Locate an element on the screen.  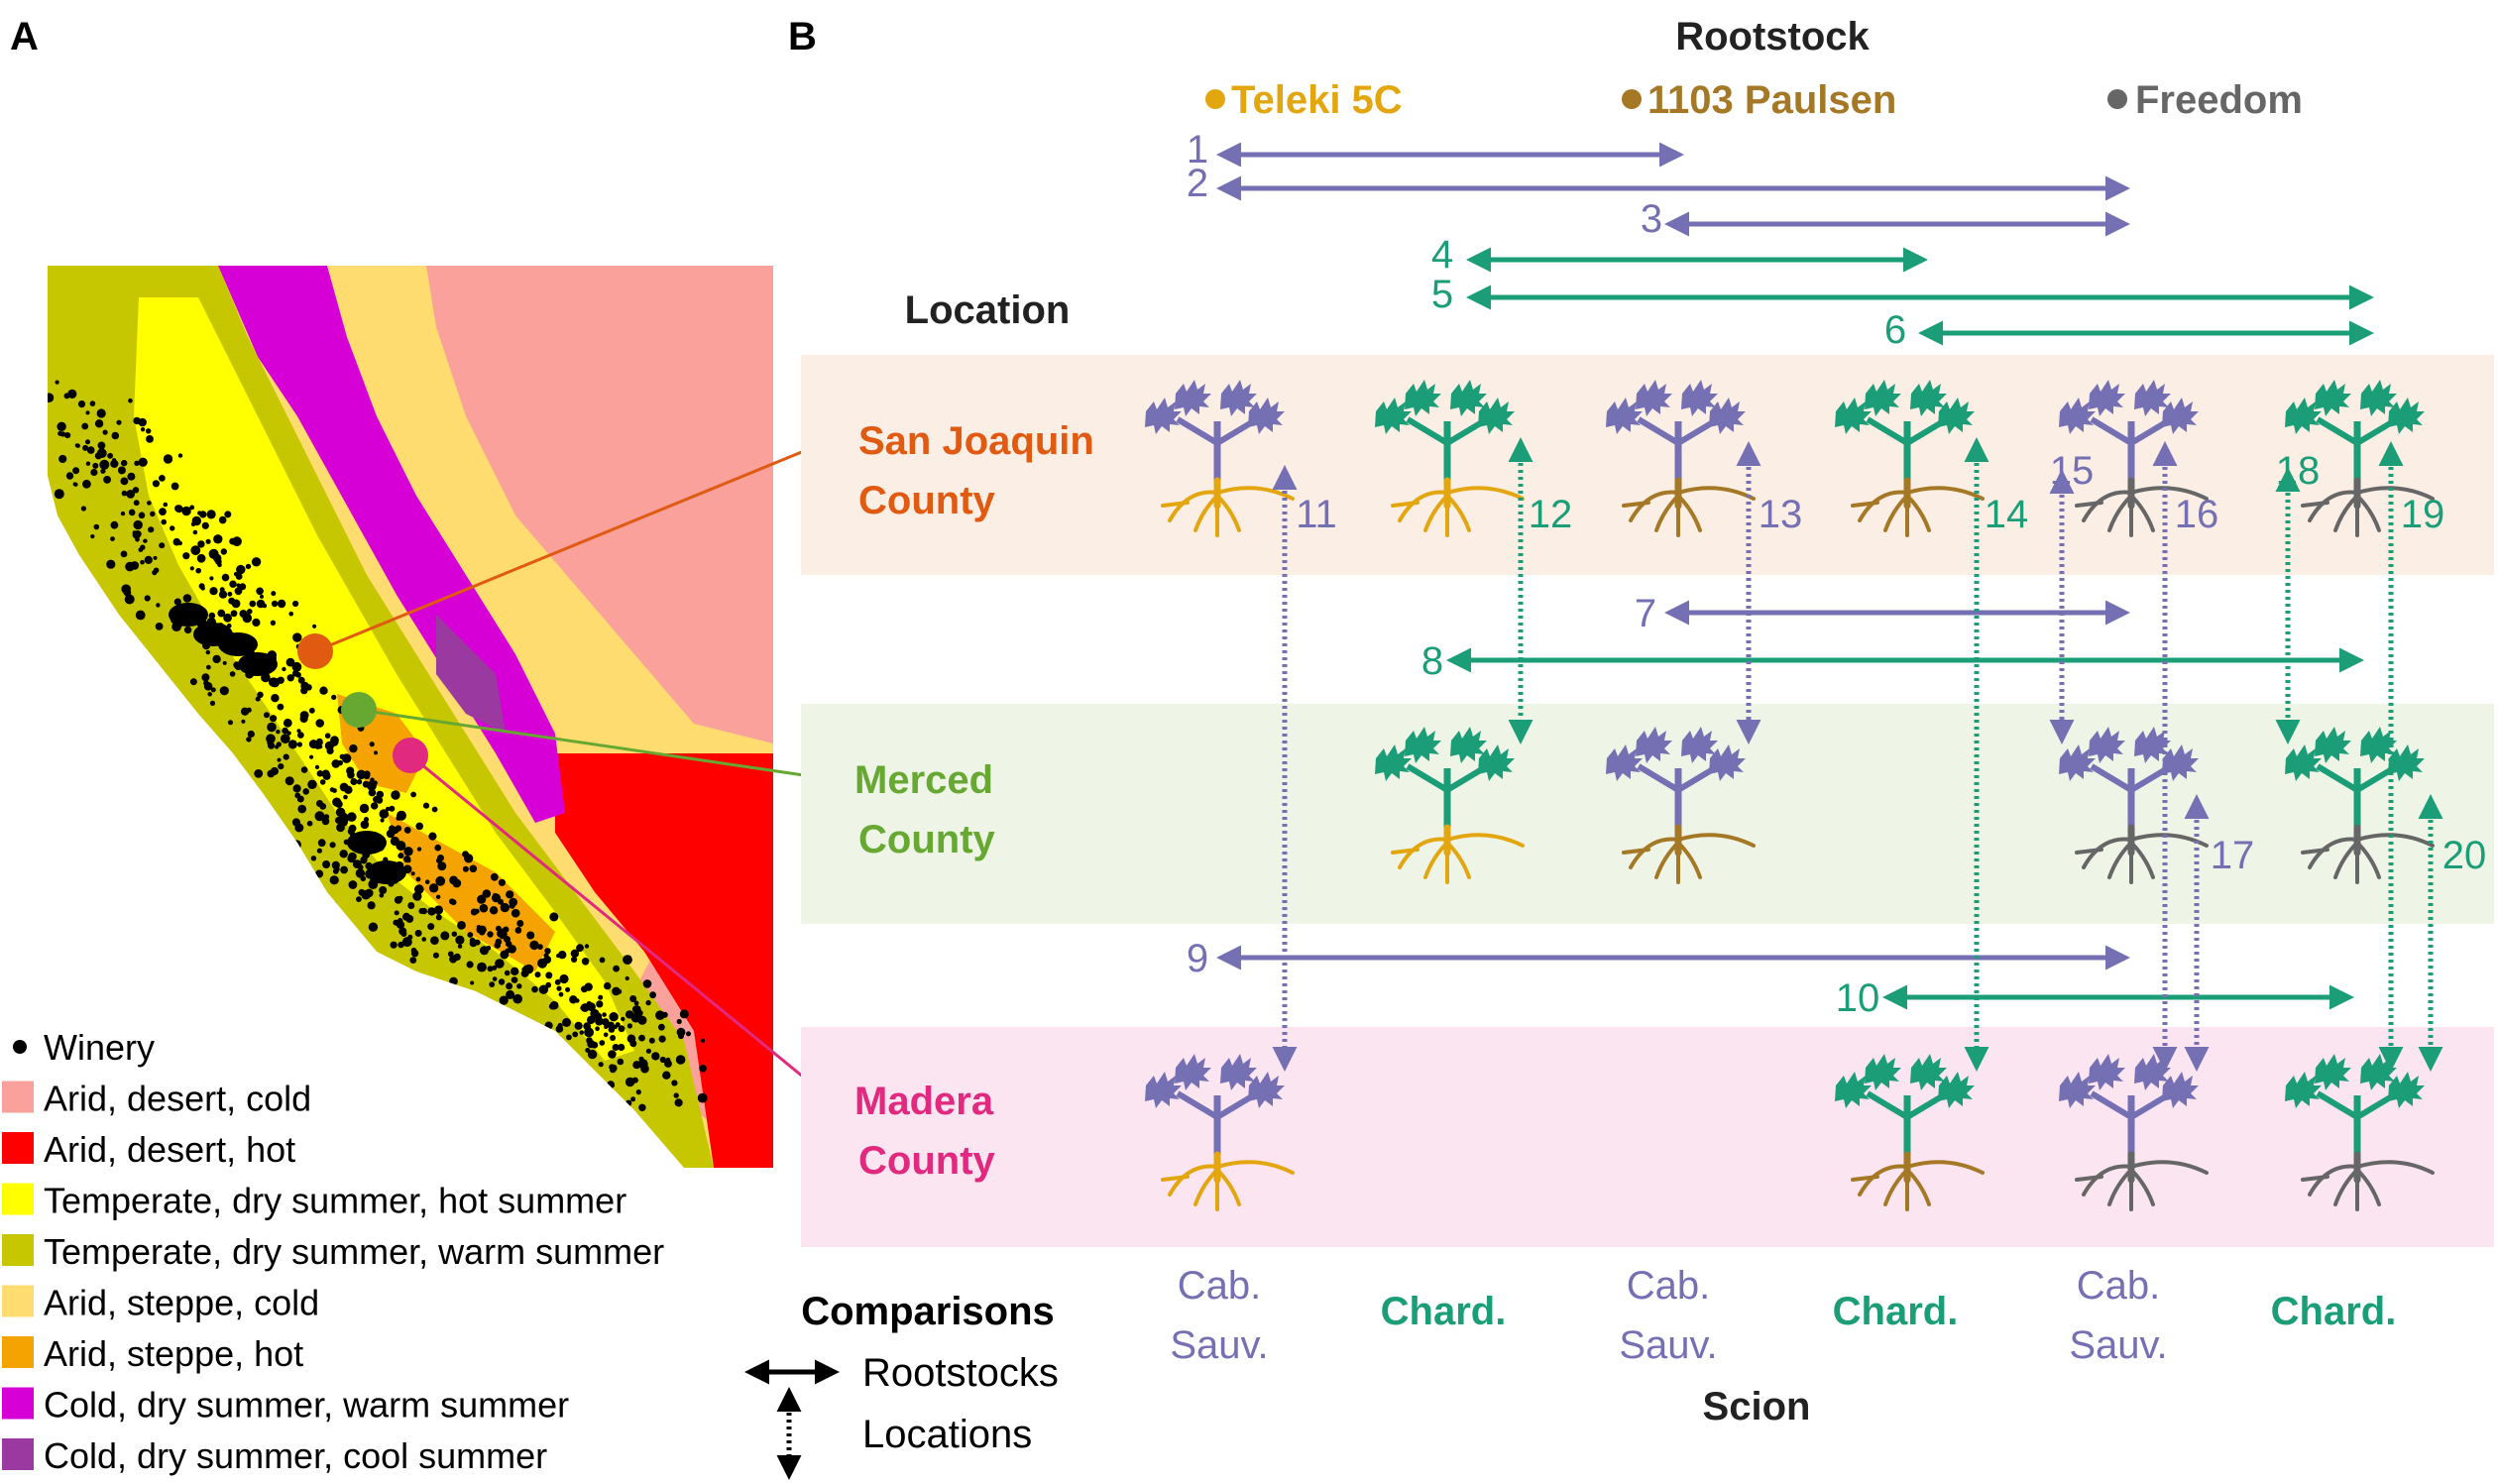
map-zone-bwh is located at coordinates (664, 961).